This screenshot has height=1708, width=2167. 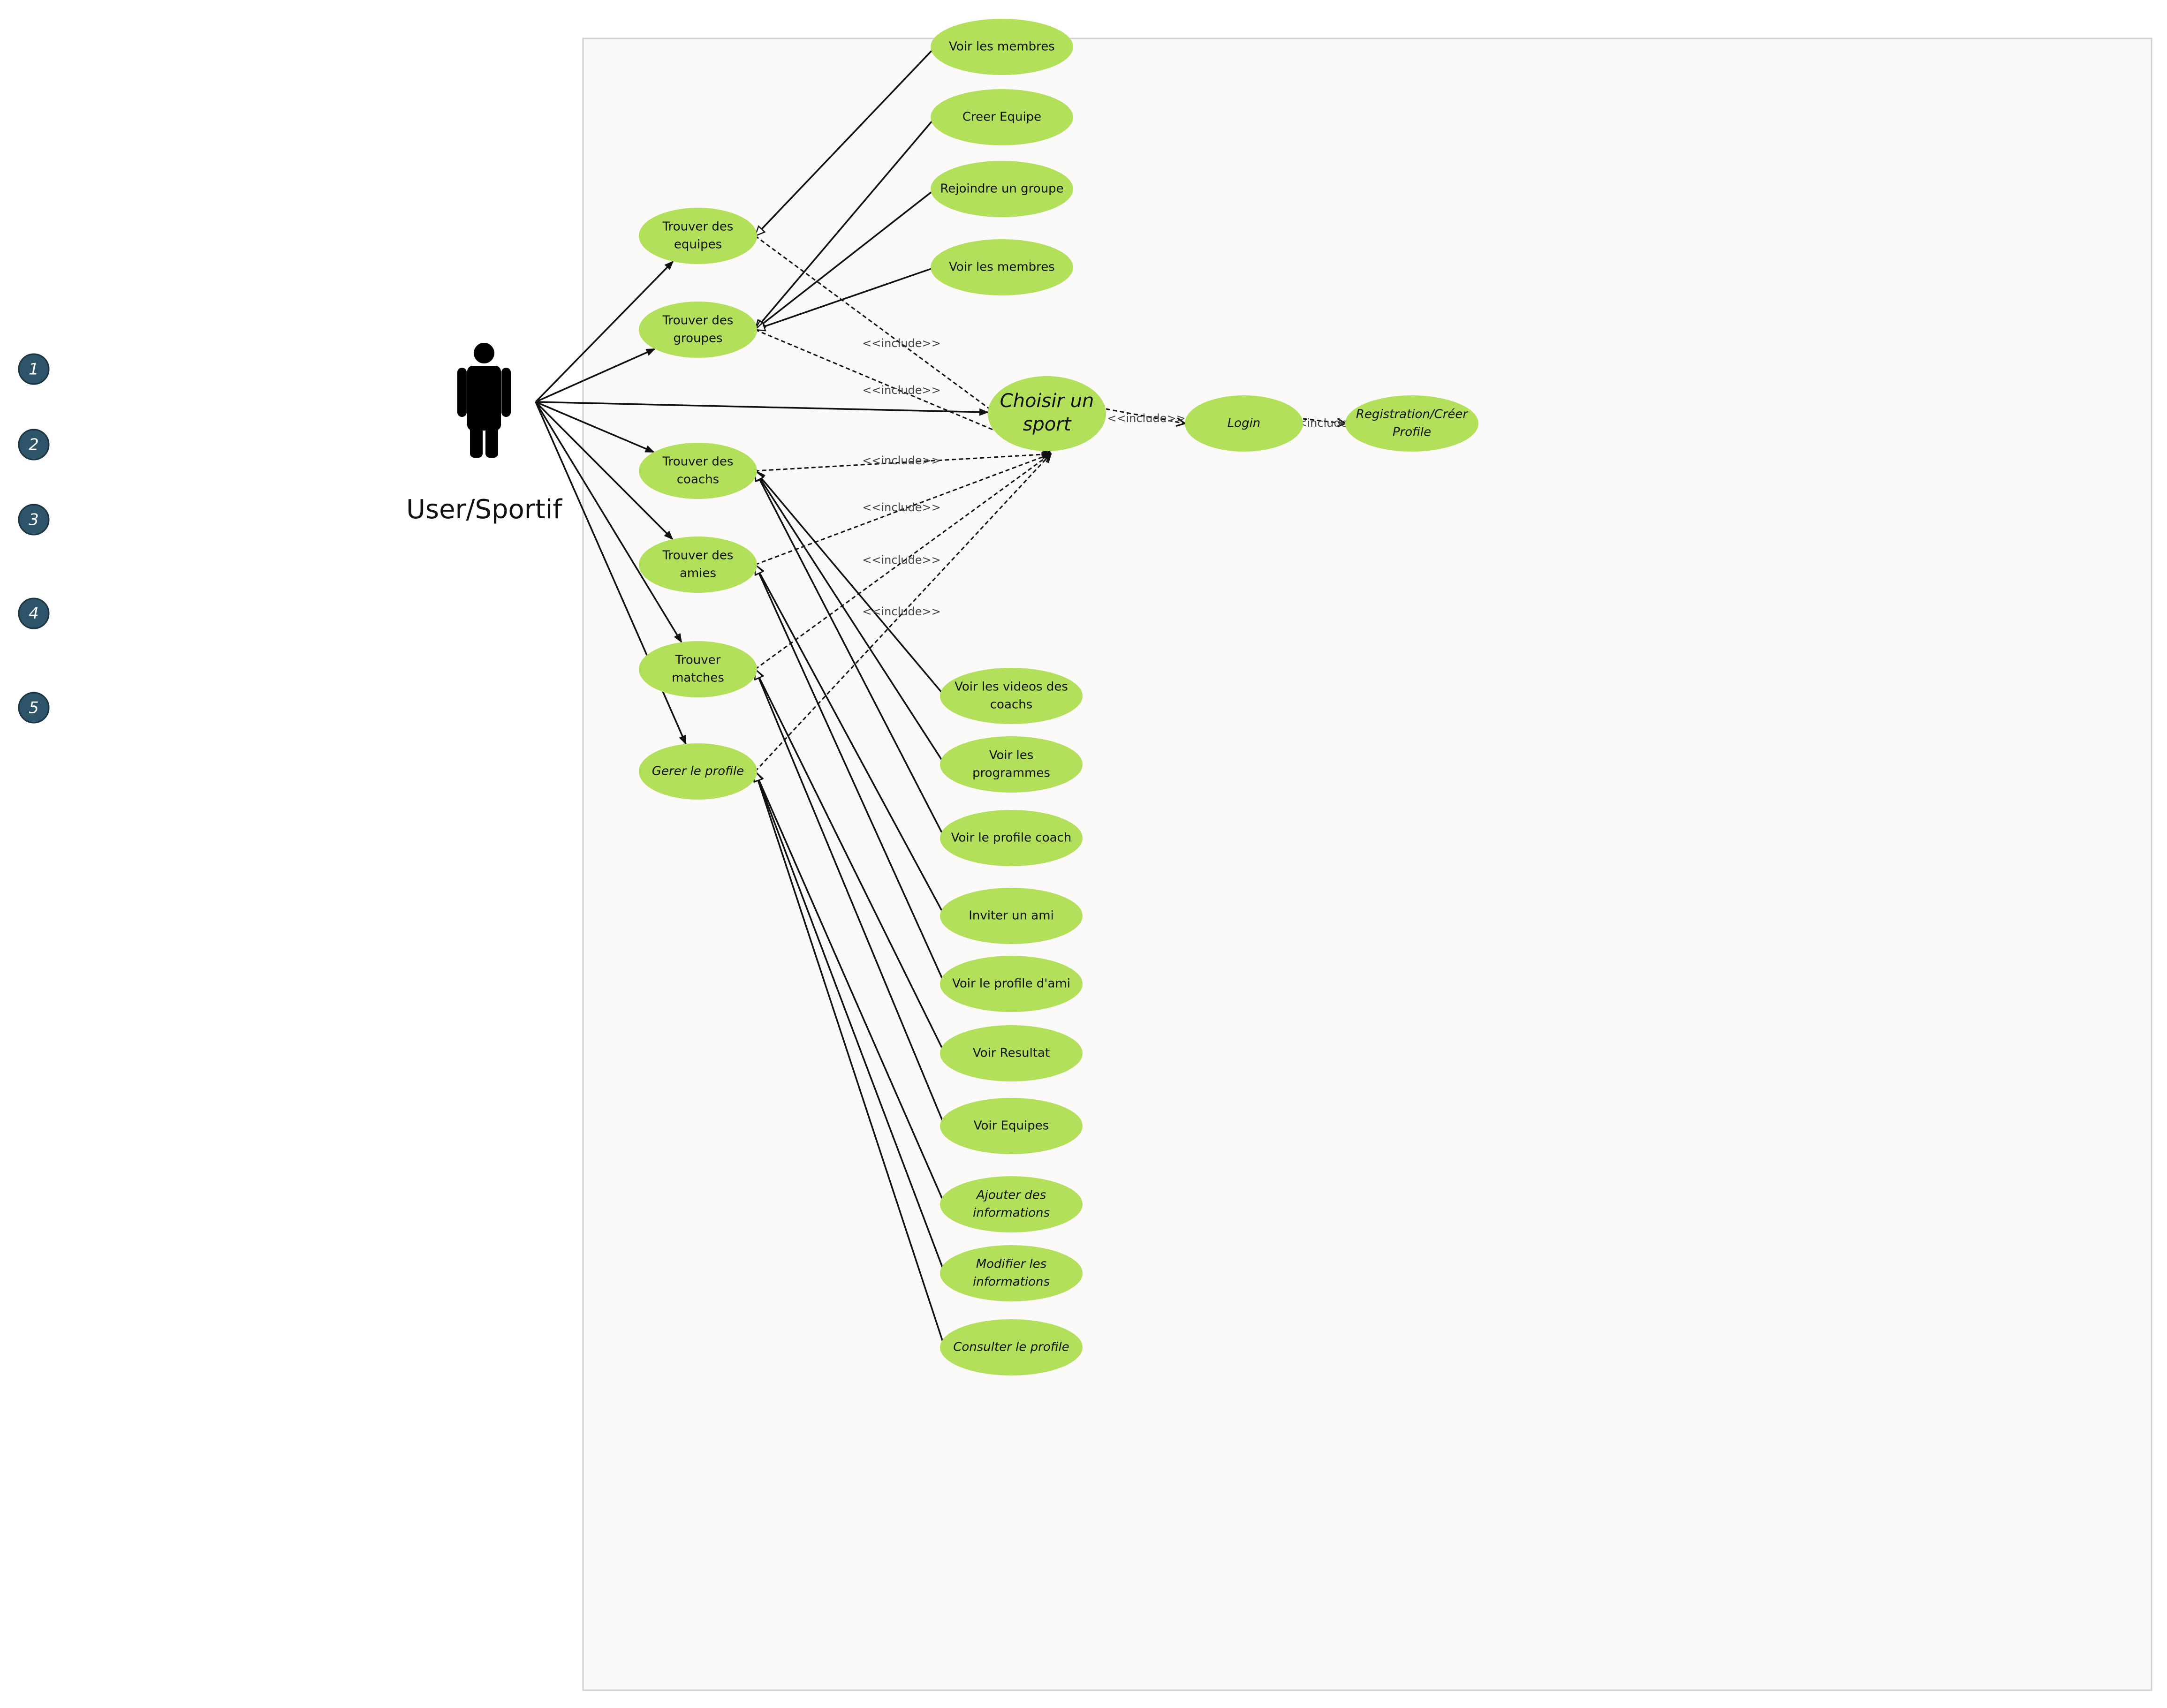 What do you see at coordinates (698, 227) in the screenshot?
I see `use-case-label: Trouver des` at bounding box center [698, 227].